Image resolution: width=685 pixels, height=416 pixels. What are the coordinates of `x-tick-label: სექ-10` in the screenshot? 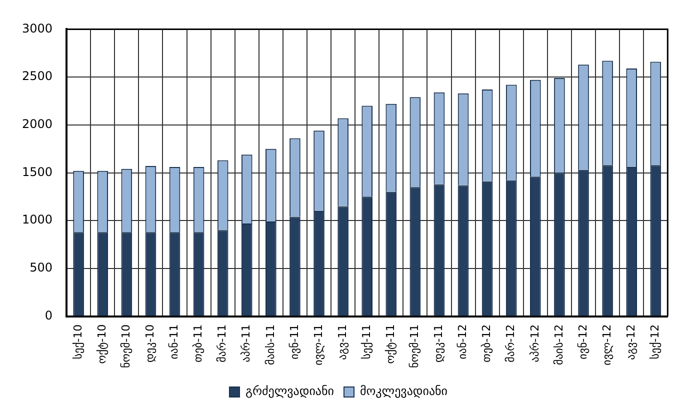 It's located at (77, 342).